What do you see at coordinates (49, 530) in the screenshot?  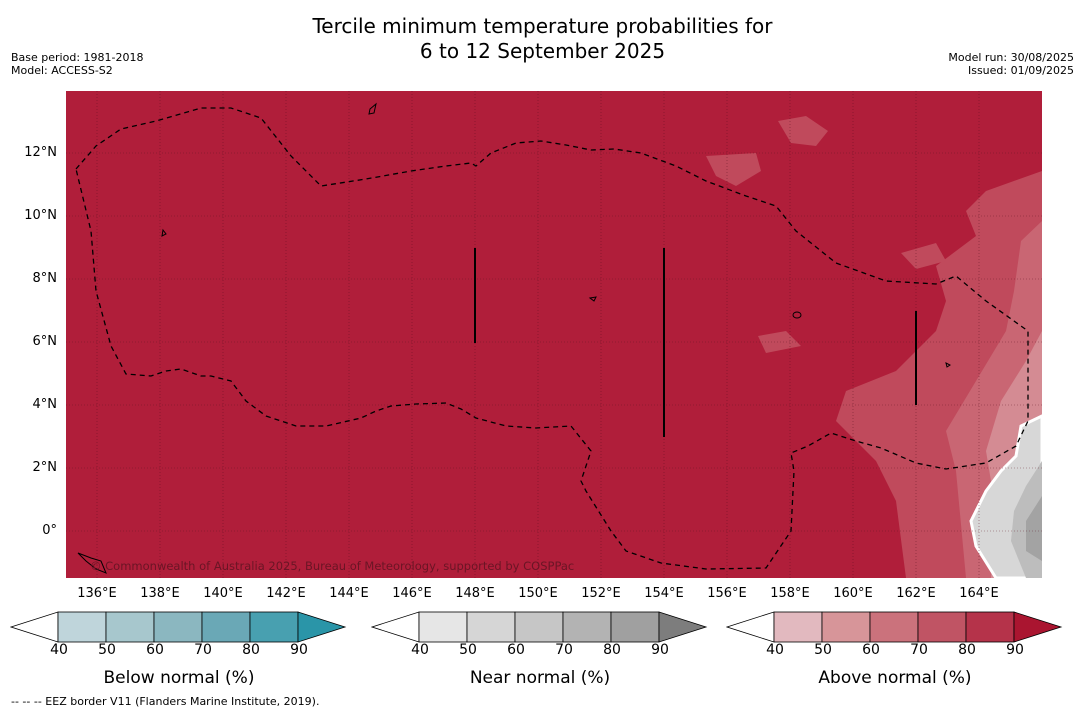 I see `lat-label-0: 0°` at bounding box center [49, 530].